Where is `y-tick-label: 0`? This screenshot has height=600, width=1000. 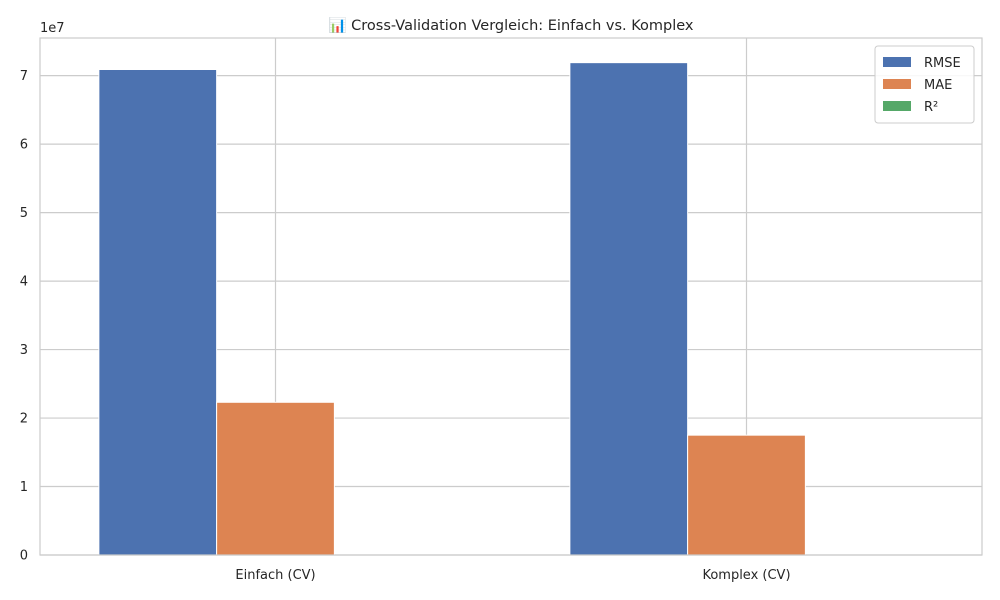
y-tick-label: 0 is located at coordinates (24, 556).